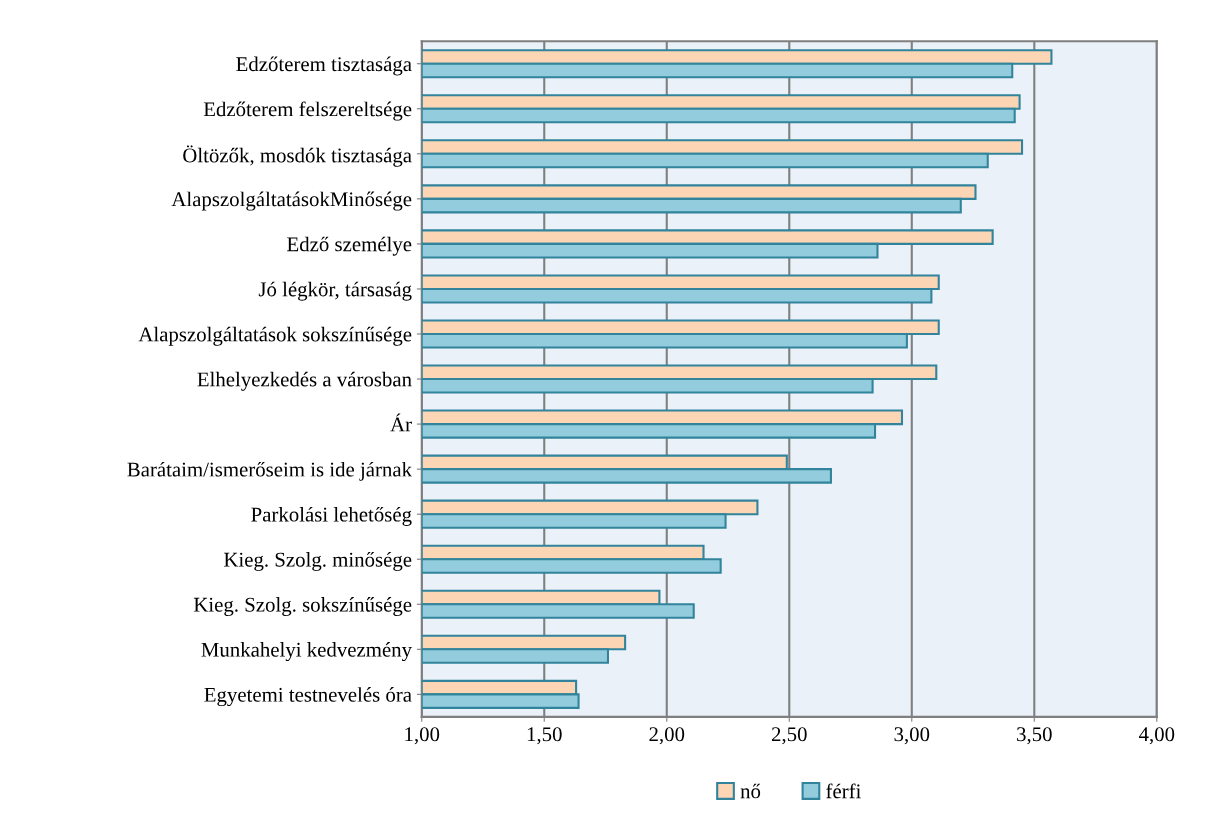 This screenshot has height=824, width=1205. What do you see at coordinates (1034, 736) in the screenshot?
I see `x-tick-label: 3,50` at bounding box center [1034, 736].